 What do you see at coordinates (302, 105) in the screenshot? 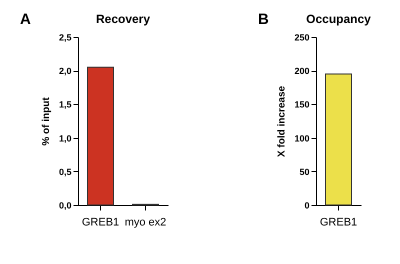
I see `y-tick-label: 150` at bounding box center [302, 105].